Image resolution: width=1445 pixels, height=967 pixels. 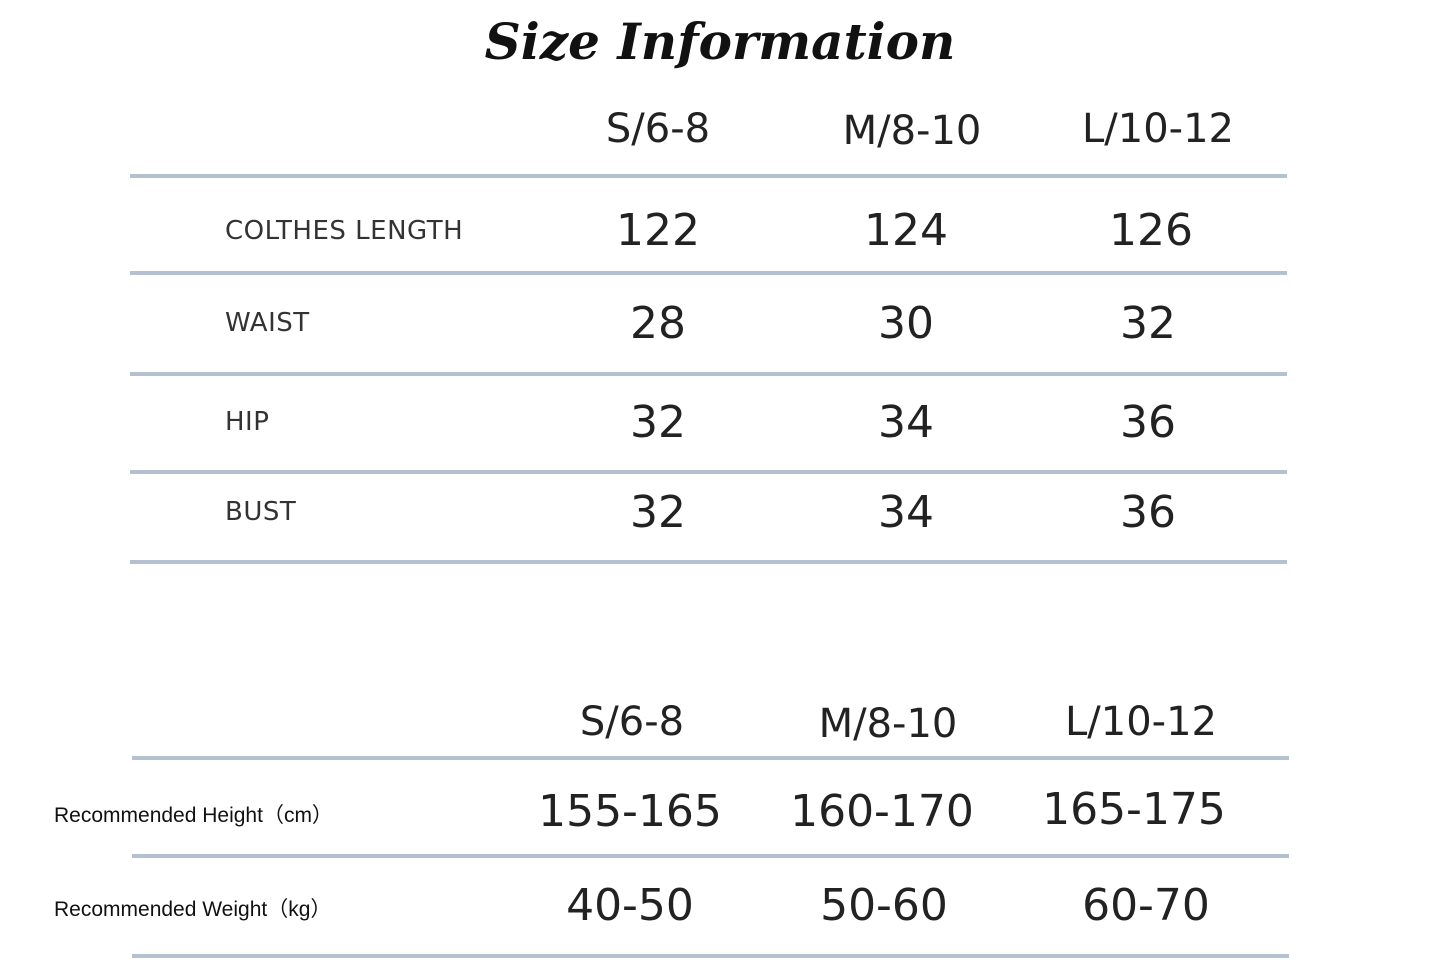 What do you see at coordinates (261, 512) in the screenshot?
I see `row-label: BUST` at bounding box center [261, 512].